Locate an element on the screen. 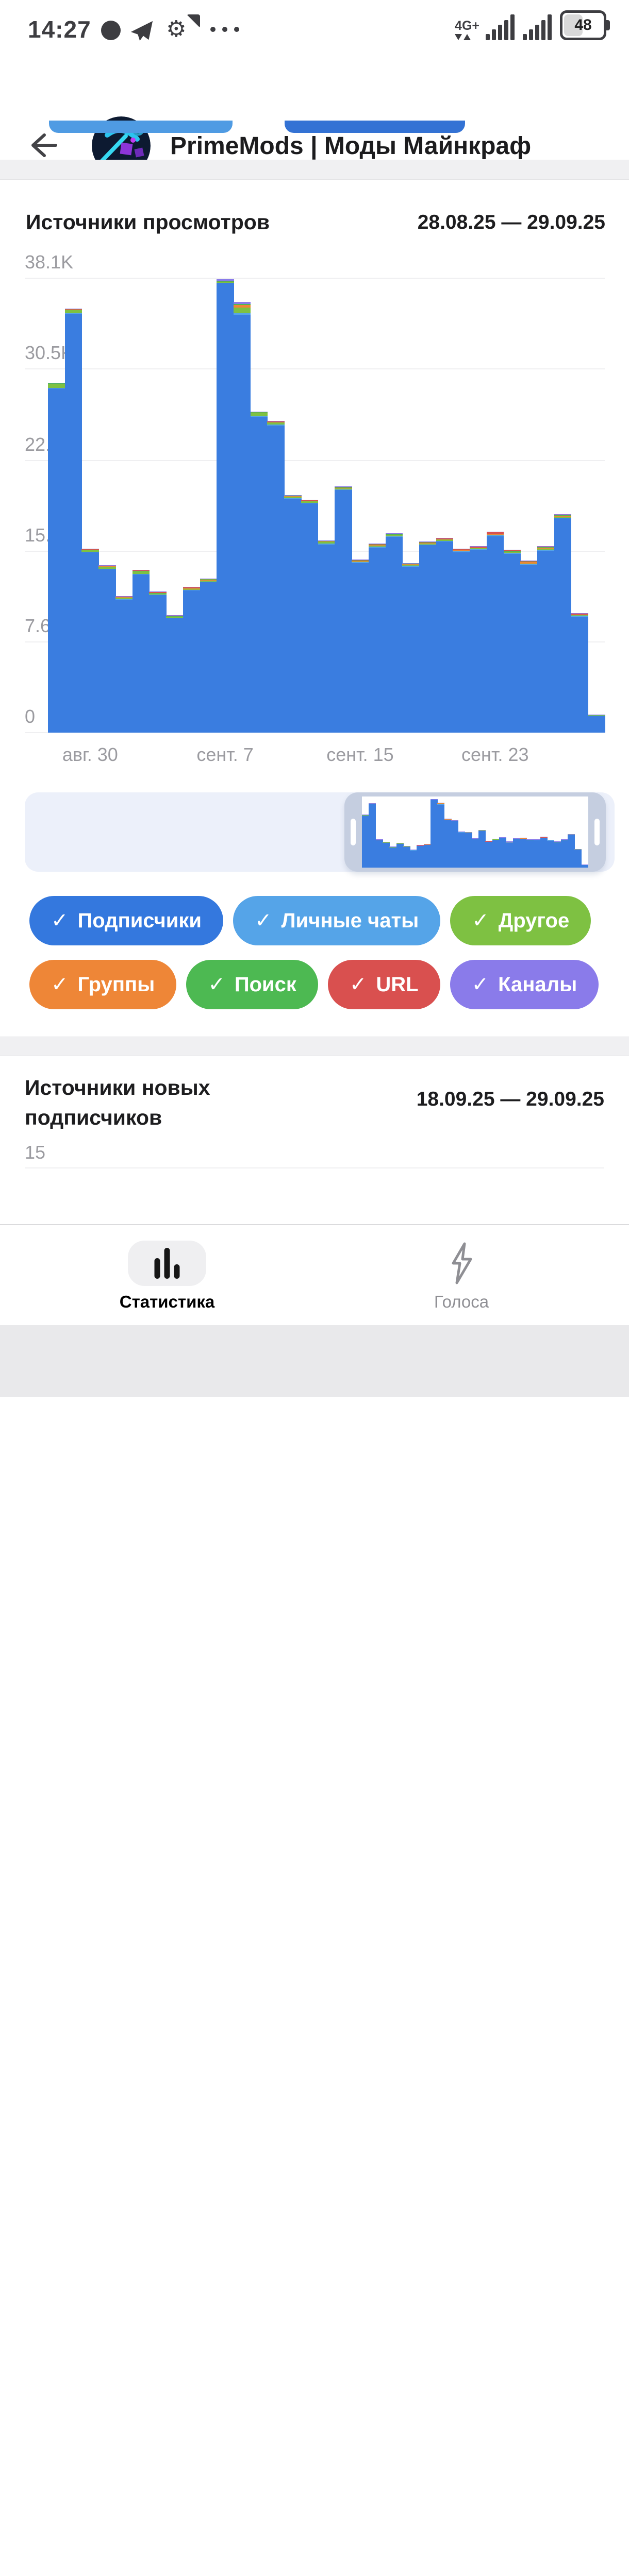 This screenshot has width=629, height=2576. legend-button-url: ✓ URL is located at coordinates (384, 984).